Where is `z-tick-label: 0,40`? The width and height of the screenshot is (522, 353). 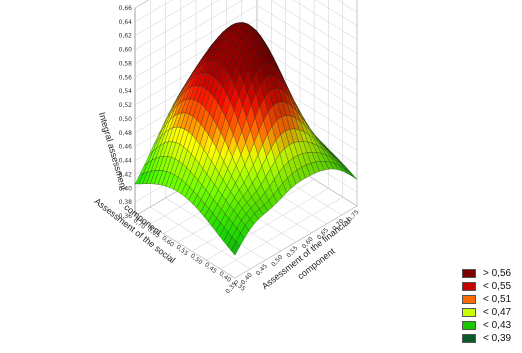
z-tick-label: 0,40 is located at coordinates (126, 188).